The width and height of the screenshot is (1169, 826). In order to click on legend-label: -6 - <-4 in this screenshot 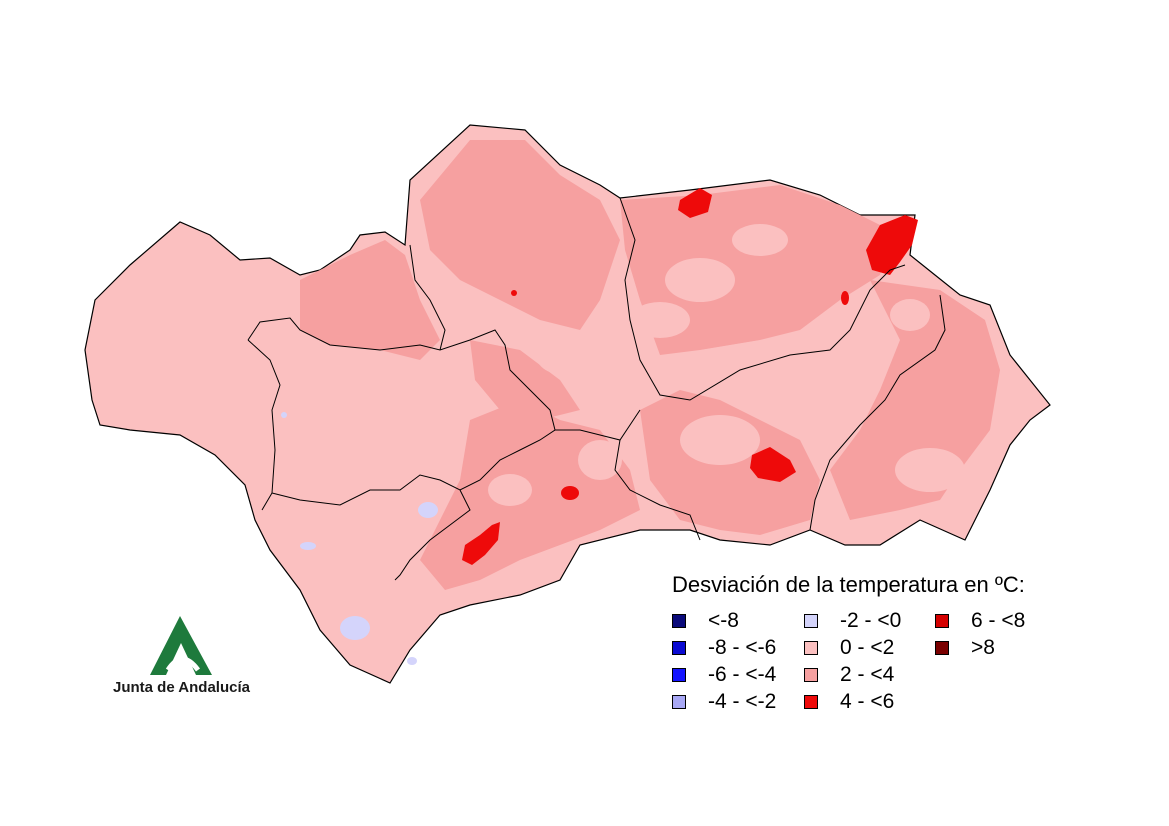, I will do `click(742, 674)`.